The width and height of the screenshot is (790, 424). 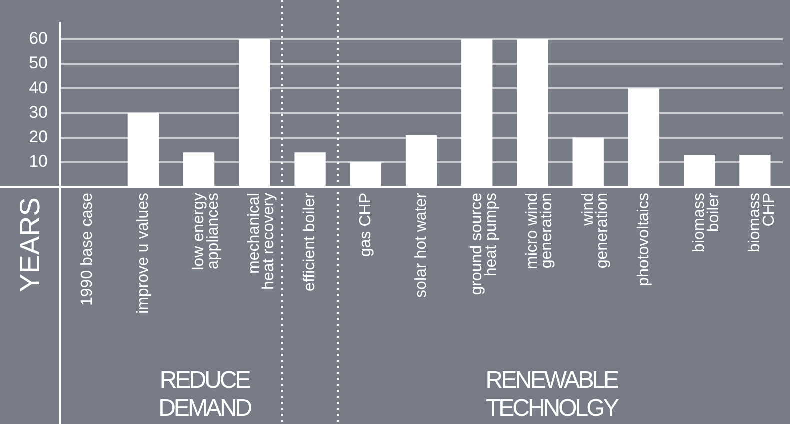 I want to click on y-tick-label: 10, so click(x=38, y=162).